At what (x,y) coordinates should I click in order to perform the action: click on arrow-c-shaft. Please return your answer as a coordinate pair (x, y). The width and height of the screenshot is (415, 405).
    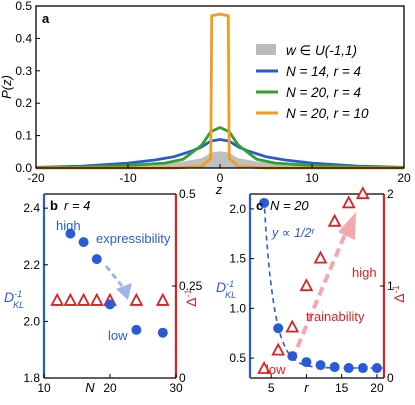
    Looking at the image, I should click on (319, 296).